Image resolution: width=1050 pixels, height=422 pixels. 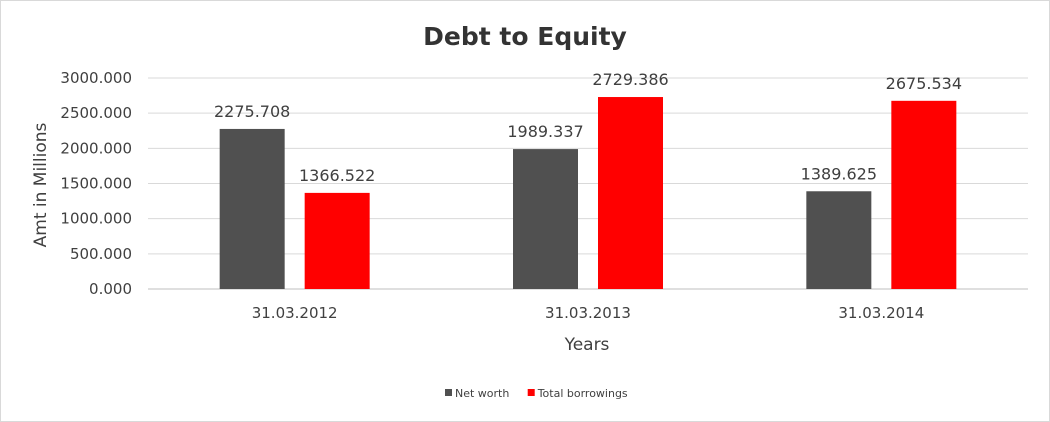 I want to click on x-axis-ticks: 31.03.2012 31.03.2013 31.03.2014, so click(x=588, y=313).